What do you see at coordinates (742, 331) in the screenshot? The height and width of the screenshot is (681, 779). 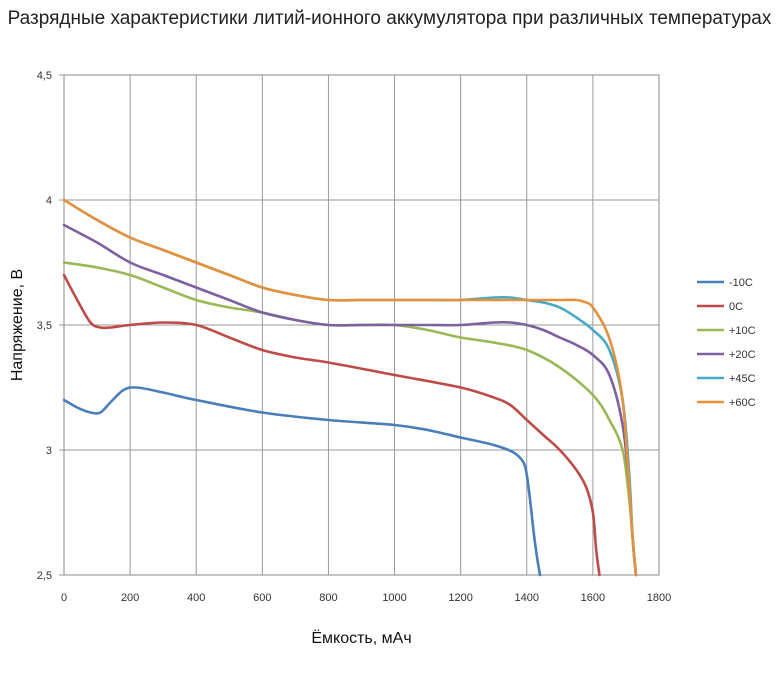 I see `legend-label: +10C` at bounding box center [742, 331].